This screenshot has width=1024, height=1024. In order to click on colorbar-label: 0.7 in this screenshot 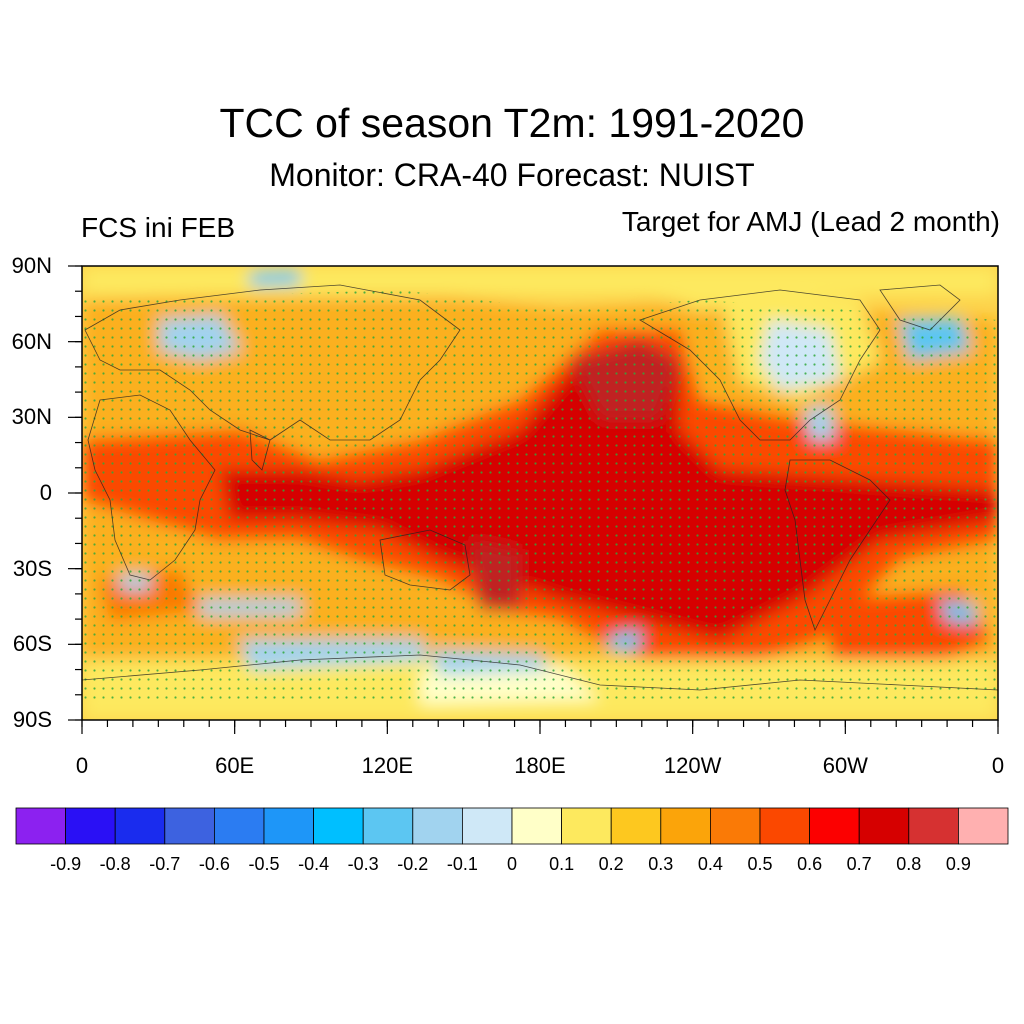, I will do `click(859, 864)`.